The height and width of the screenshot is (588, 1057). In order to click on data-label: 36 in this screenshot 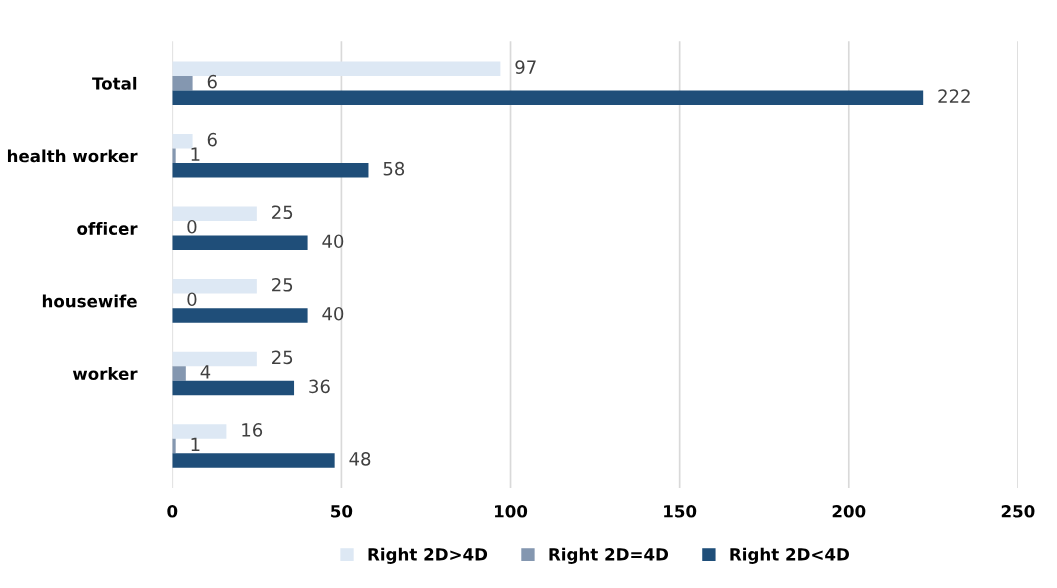, I will do `click(319, 386)`.